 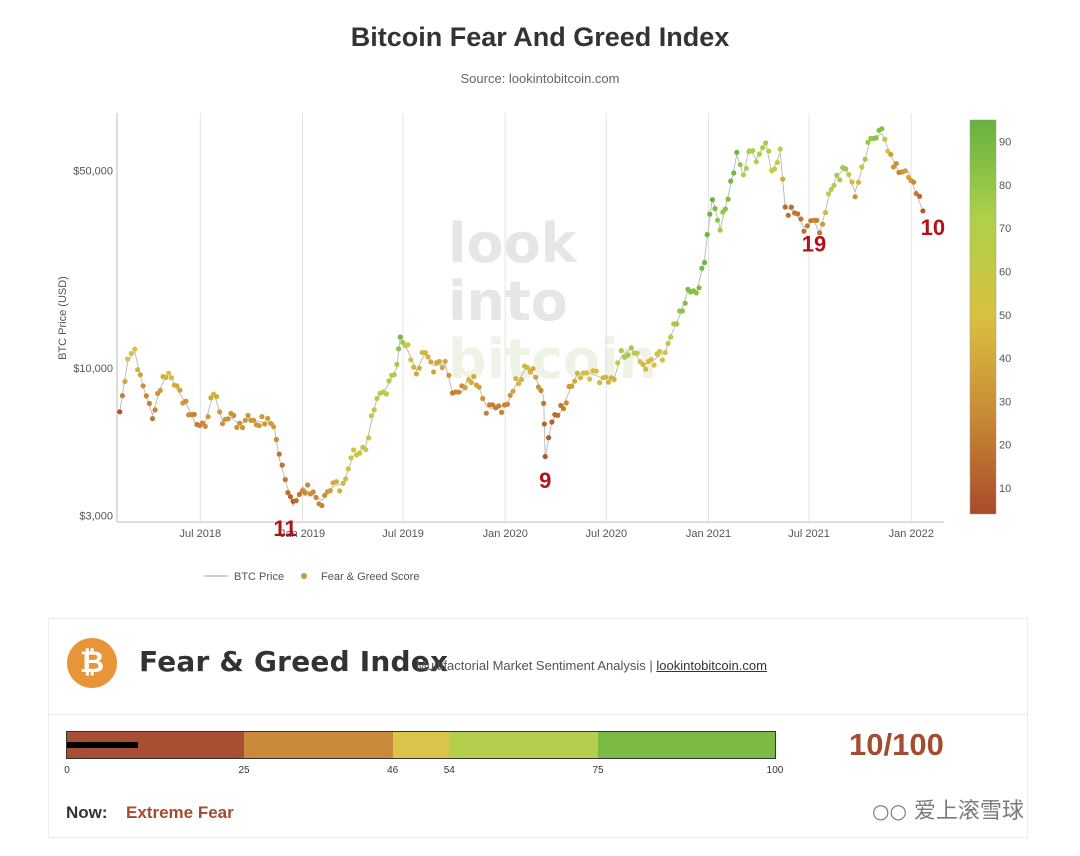 What do you see at coordinates (1005, 186) in the screenshot?
I see `colorbar-tick-label: 80` at bounding box center [1005, 186].